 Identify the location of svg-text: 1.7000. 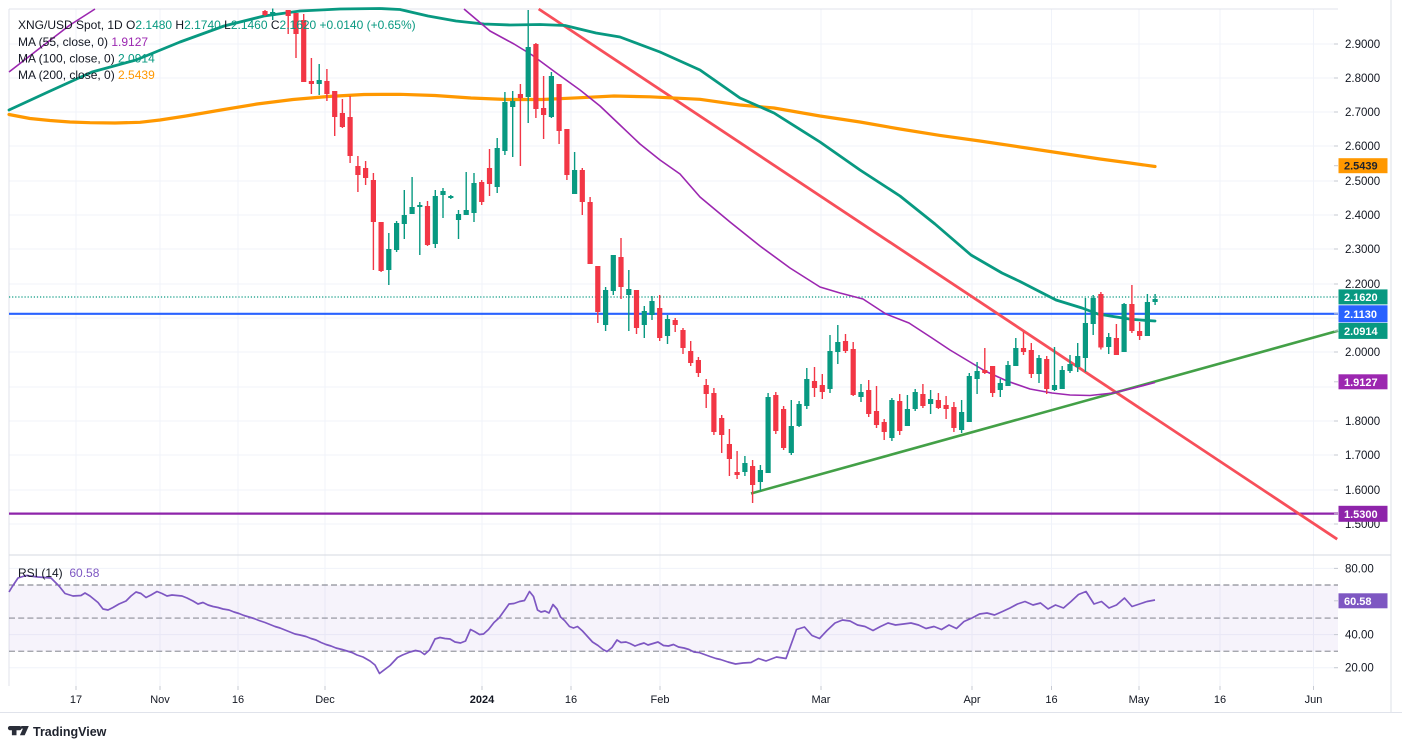
(1362, 456).